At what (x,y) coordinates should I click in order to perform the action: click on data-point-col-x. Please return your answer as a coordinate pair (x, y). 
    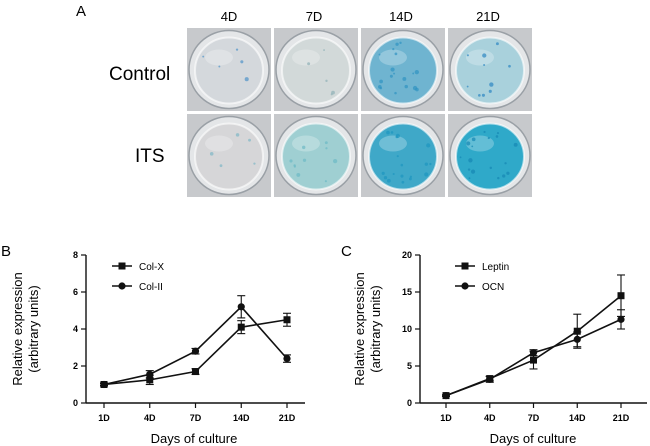
    Looking at the image, I should click on (287, 320).